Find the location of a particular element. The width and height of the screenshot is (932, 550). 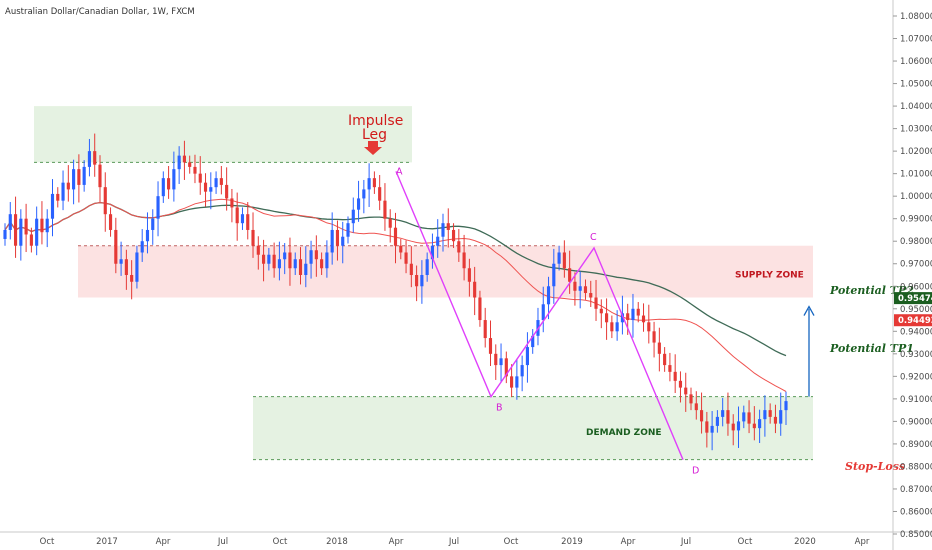

up-arrow-icon is located at coordinates (809, 310).